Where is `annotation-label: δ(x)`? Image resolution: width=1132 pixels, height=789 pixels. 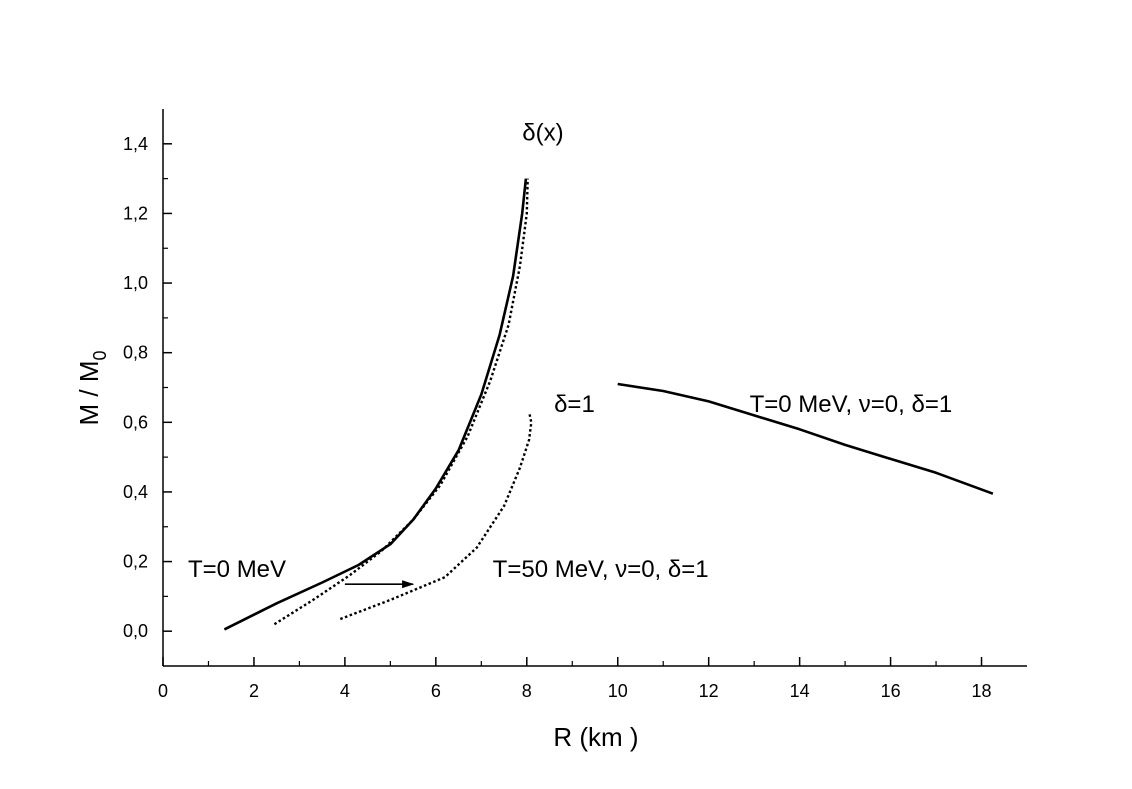 annotation-label: δ(x) is located at coordinates (542, 132).